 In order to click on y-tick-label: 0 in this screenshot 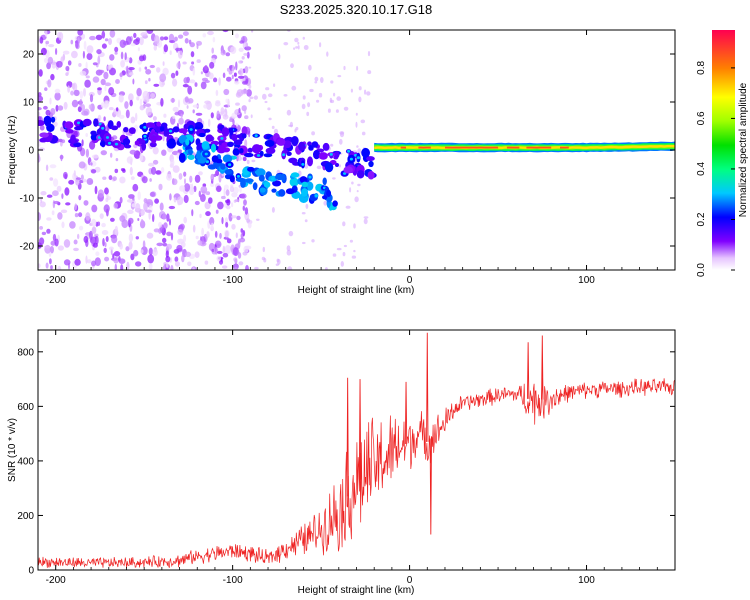, I will do `click(31, 151)`.